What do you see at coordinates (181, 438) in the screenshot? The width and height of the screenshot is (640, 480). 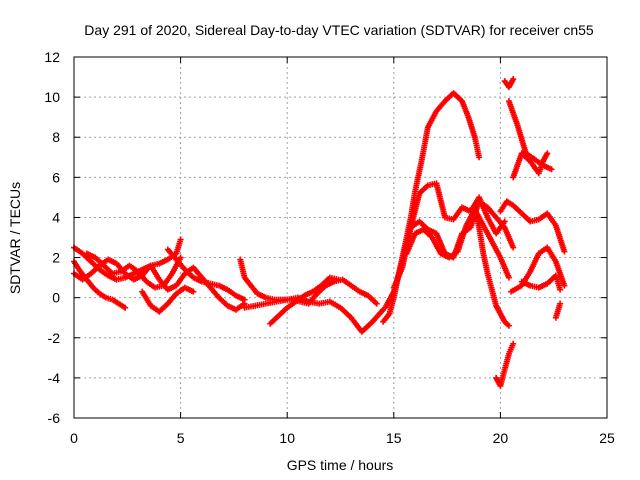 I see `x-tick-label: 5` at bounding box center [181, 438].